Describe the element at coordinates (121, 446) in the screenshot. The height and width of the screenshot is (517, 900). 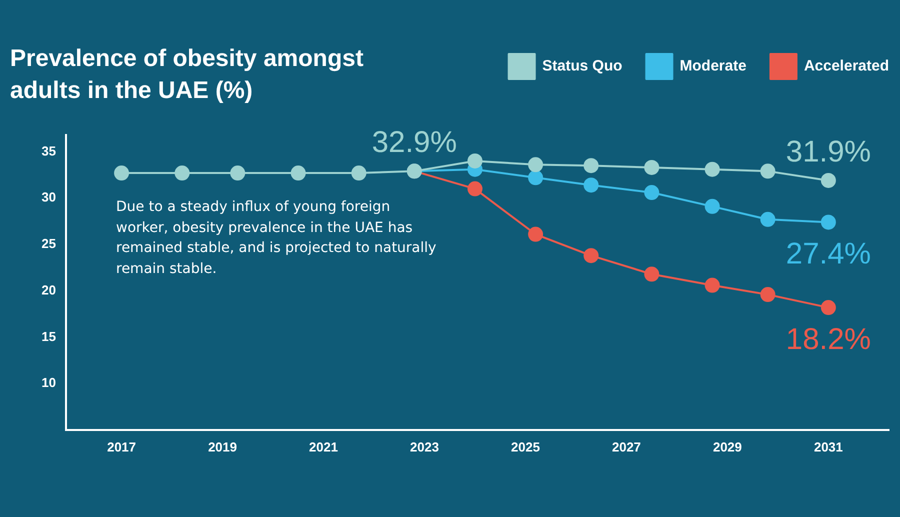
I see `x-tick-label: 2017` at that location.